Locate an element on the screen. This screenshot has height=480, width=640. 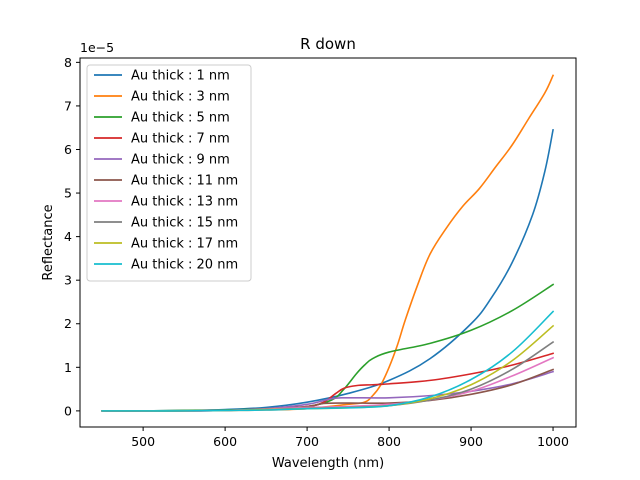
chart-title: R down is located at coordinates (328, 44).